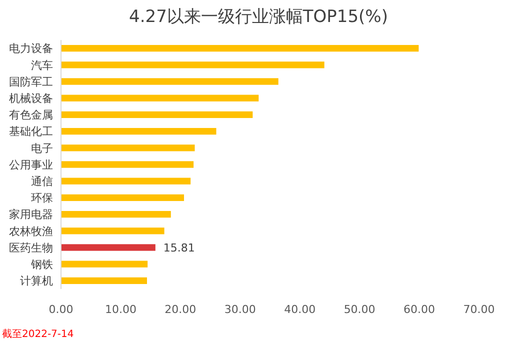 The width and height of the screenshot is (517, 345). Describe the element at coordinates (420, 309) in the screenshot. I see `x-tick-label: 60.00` at that location.